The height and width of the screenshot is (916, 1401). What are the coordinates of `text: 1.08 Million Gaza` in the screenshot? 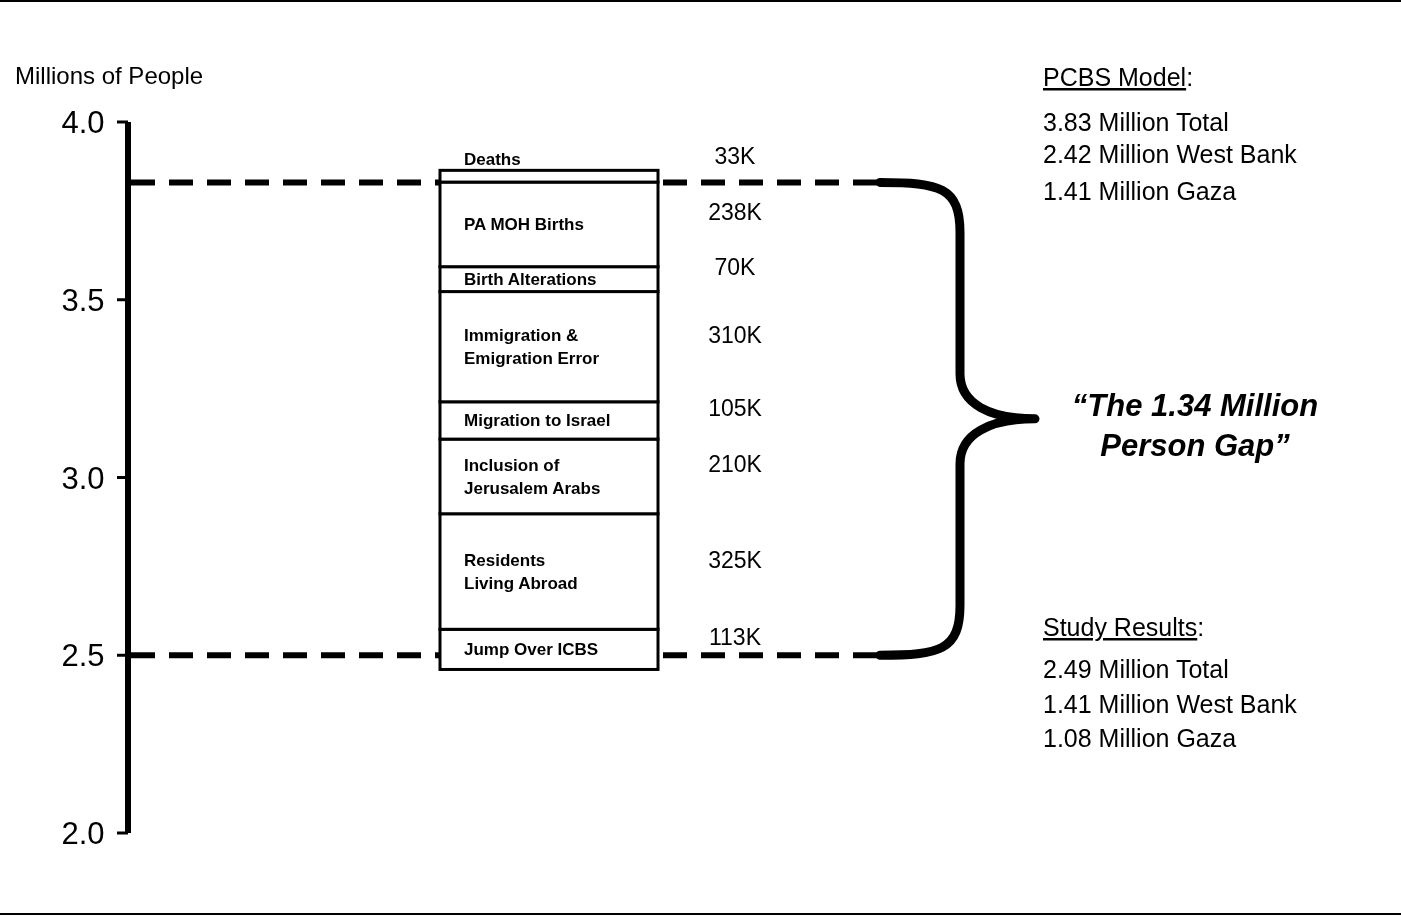 It's located at (1140, 738).